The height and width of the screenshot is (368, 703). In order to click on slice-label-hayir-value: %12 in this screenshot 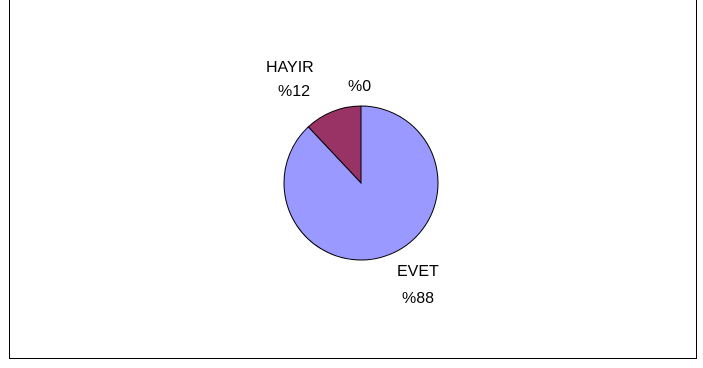, I will do `click(294, 91)`.